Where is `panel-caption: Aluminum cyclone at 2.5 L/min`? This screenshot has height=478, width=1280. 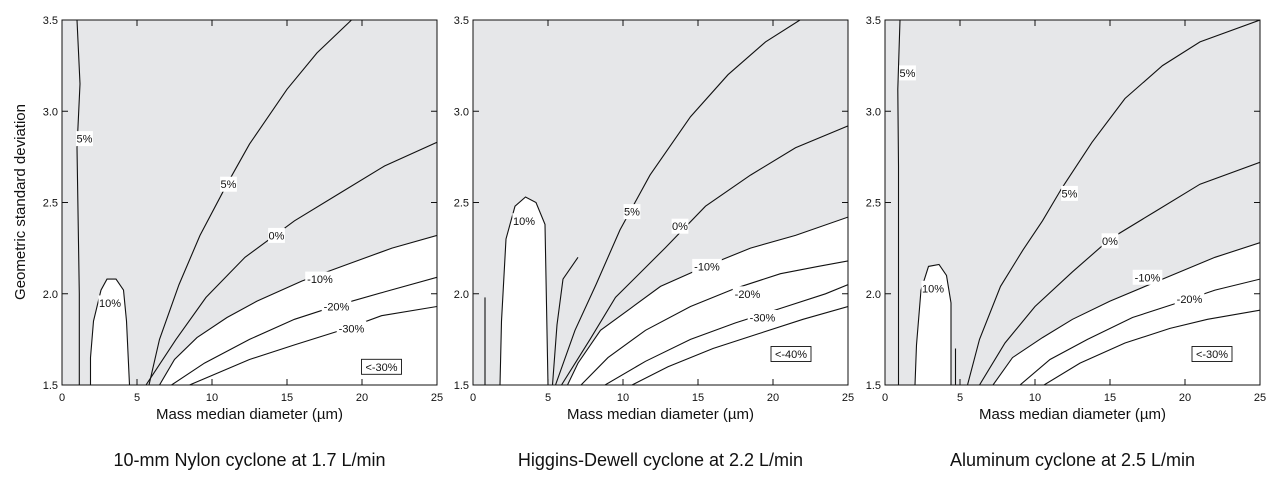
panel-caption: Aluminum cyclone at 2.5 L/min is located at coordinates (1072, 460).